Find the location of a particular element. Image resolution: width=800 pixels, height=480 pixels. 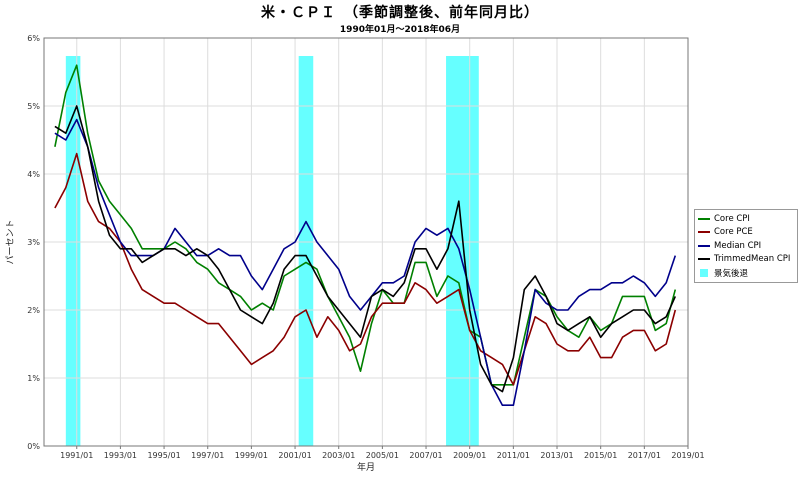

y-tick-label: 4% is located at coordinates (33, 174).